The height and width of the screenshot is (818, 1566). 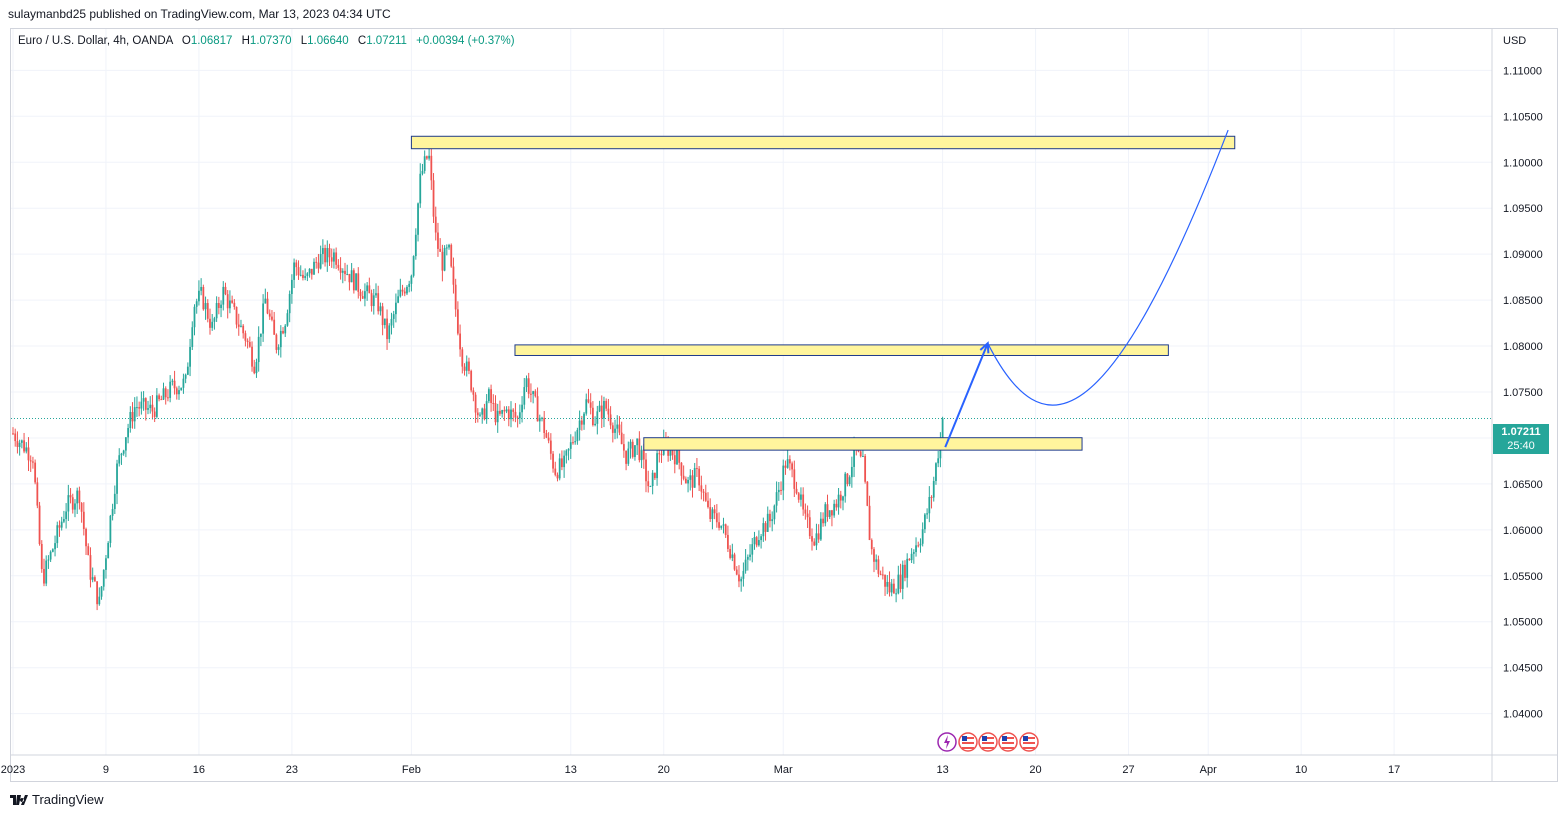 I want to click on flag-stripe-icon, so click(x=988, y=738).